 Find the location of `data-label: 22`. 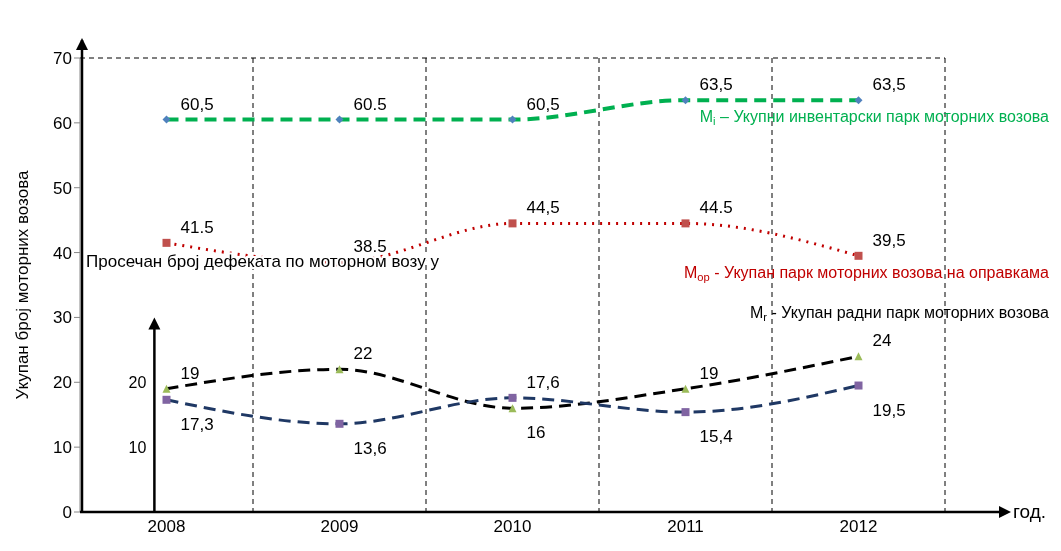

data-label: 22 is located at coordinates (363, 354).